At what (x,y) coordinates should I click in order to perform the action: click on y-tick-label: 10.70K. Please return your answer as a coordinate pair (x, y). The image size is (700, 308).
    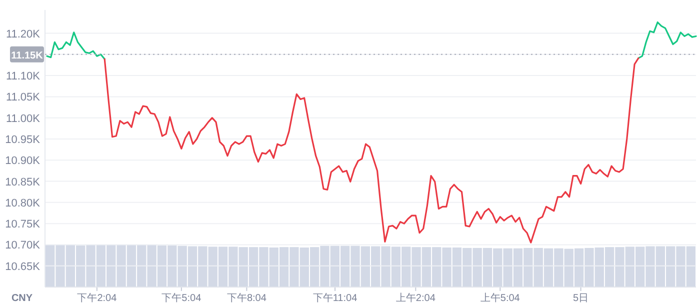
    Looking at the image, I should click on (23, 246).